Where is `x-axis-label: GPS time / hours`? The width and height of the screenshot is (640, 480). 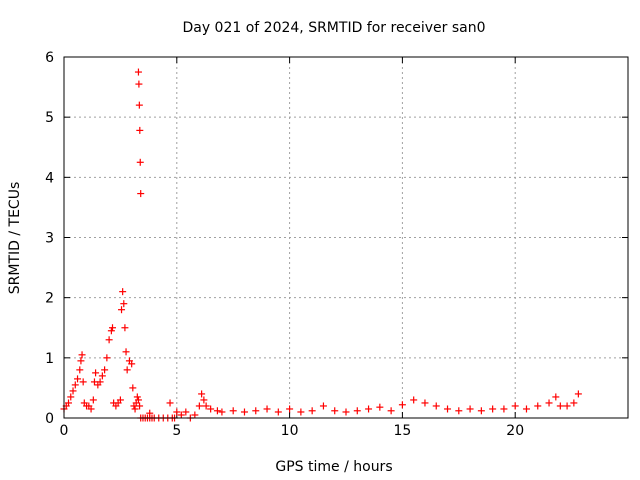 x-axis-label: GPS time / hours is located at coordinates (333, 467).